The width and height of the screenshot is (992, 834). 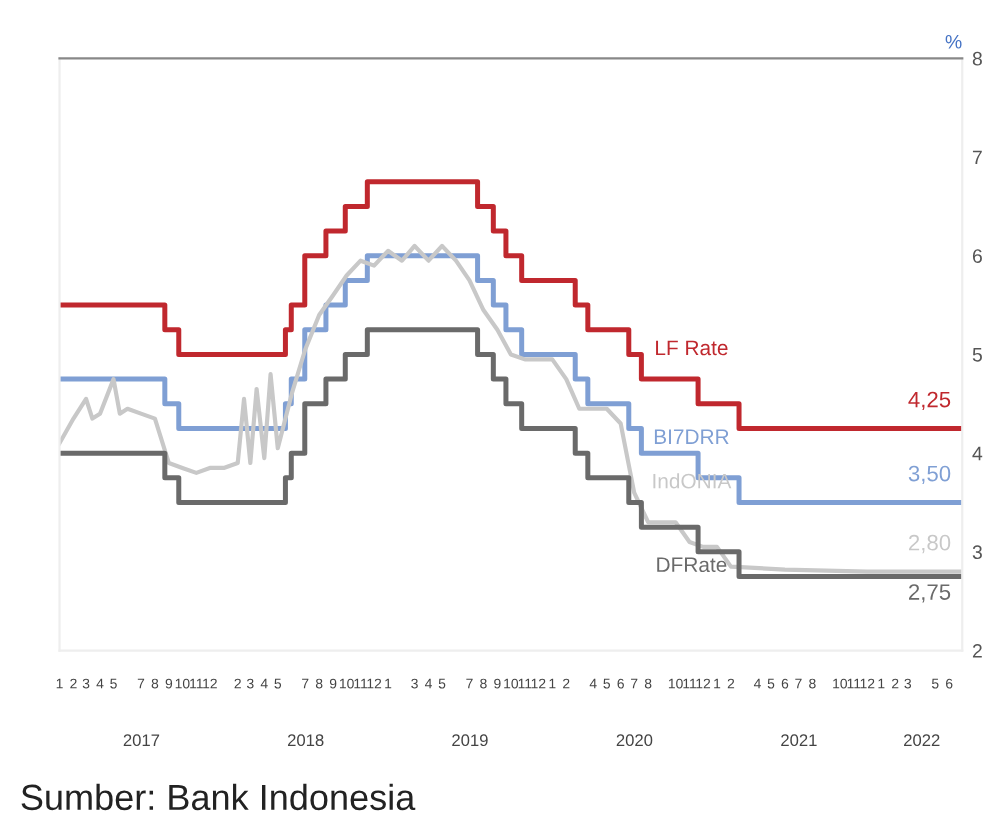 What do you see at coordinates (141, 740) in the screenshot?
I see `text: 2017` at bounding box center [141, 740].